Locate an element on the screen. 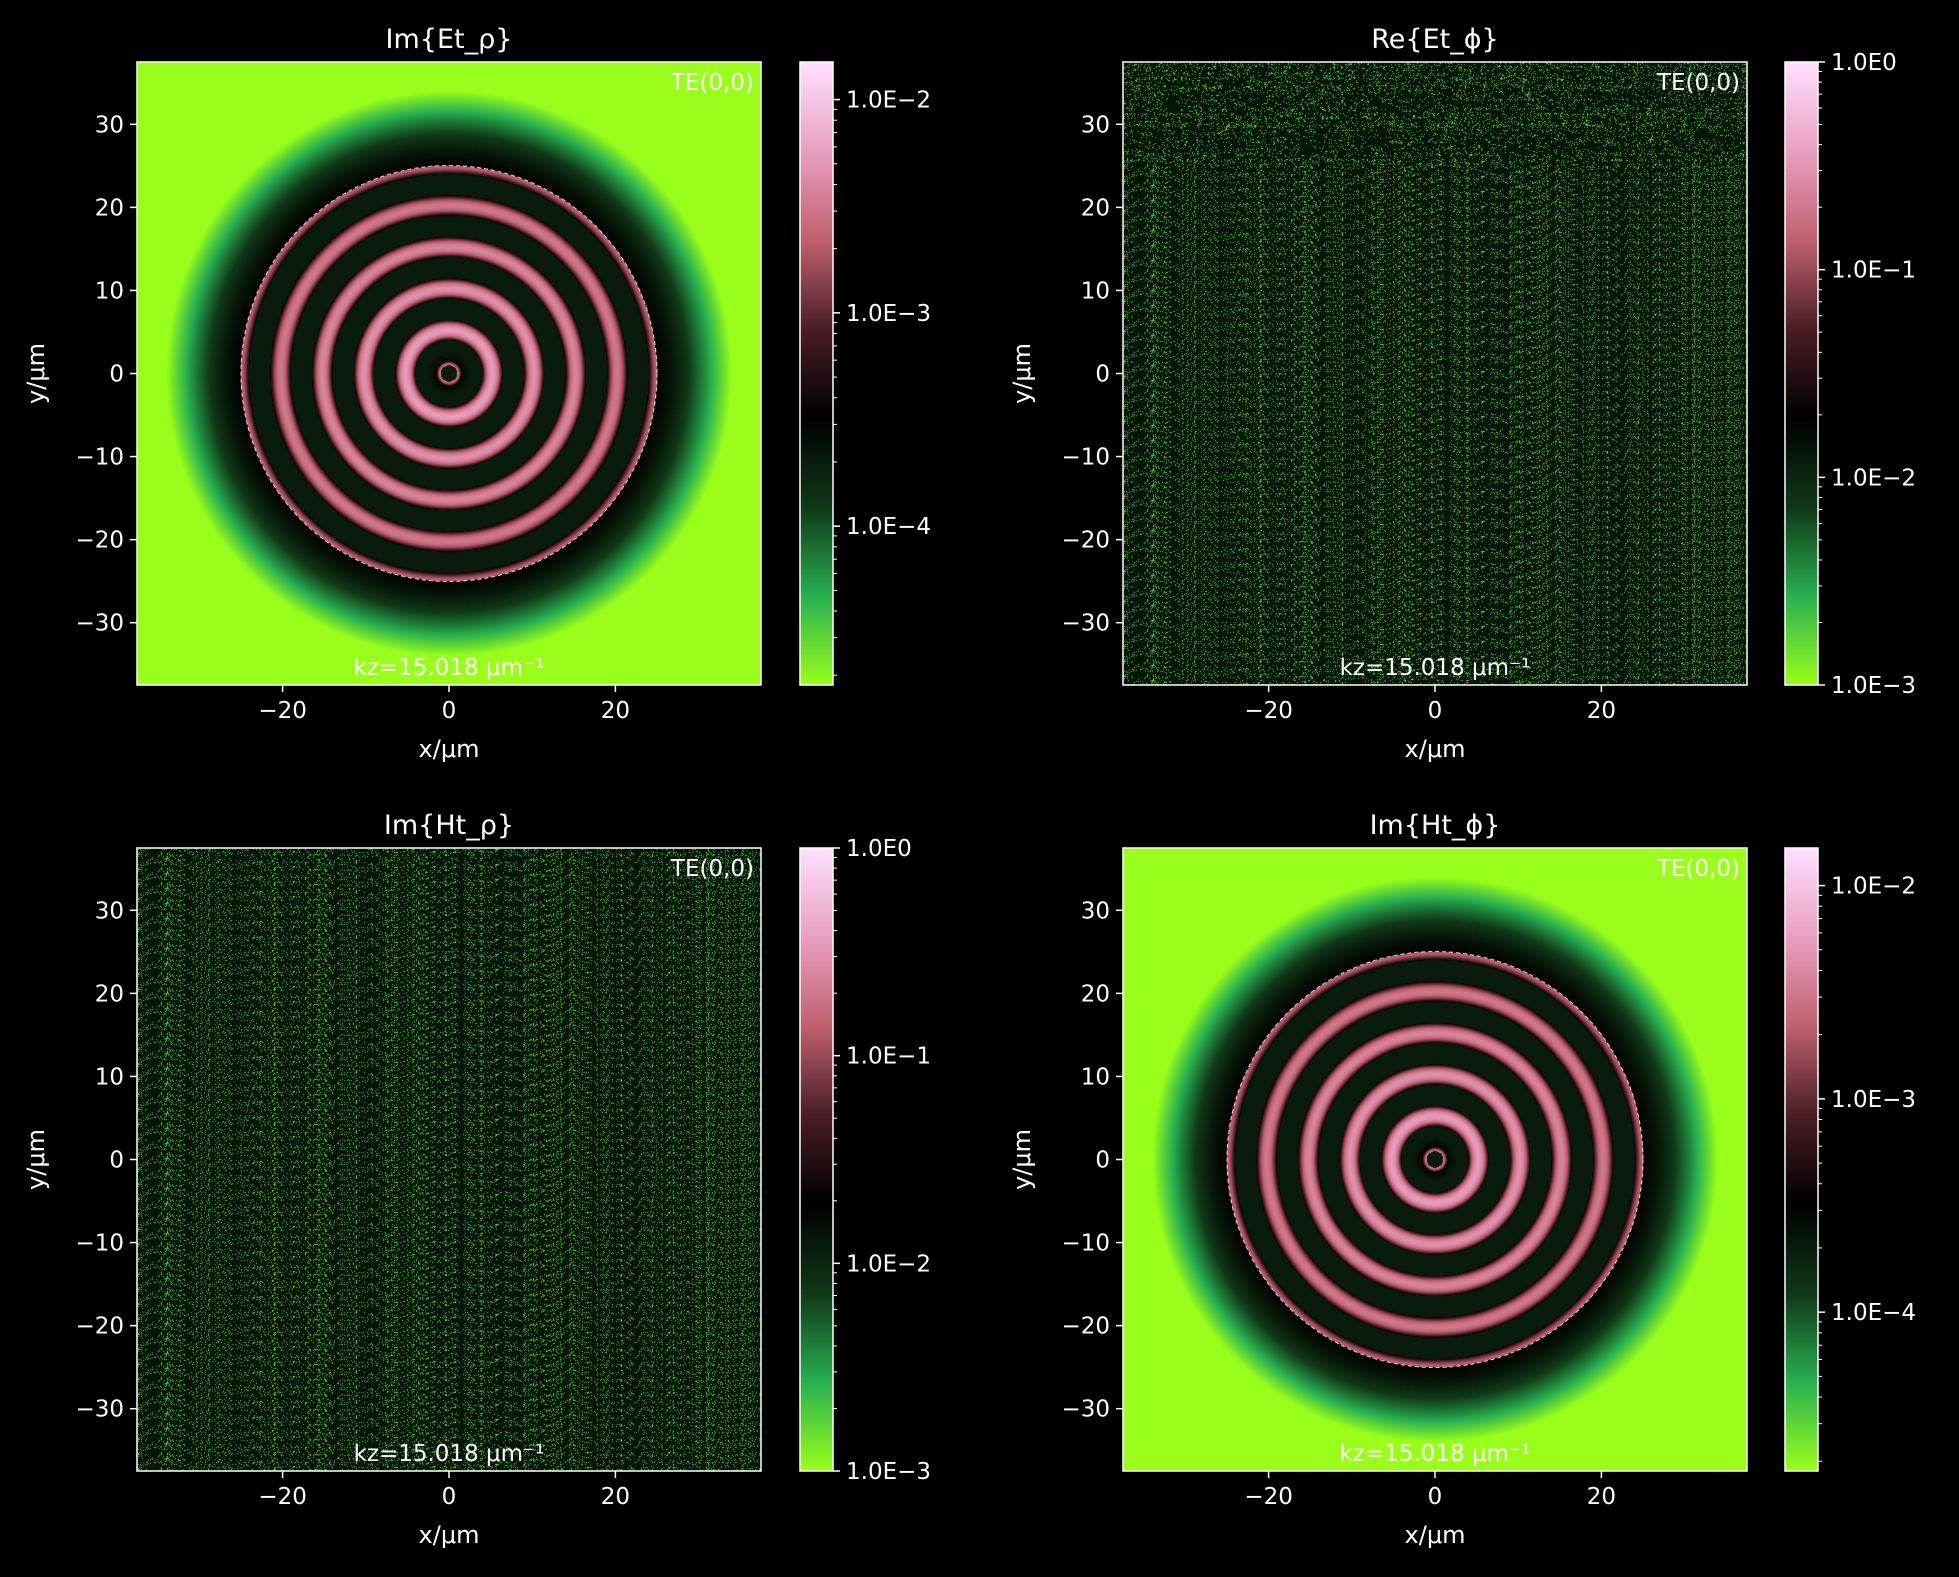  plot-title: Im{Et_ρ} is located at coordinates (449, 39).